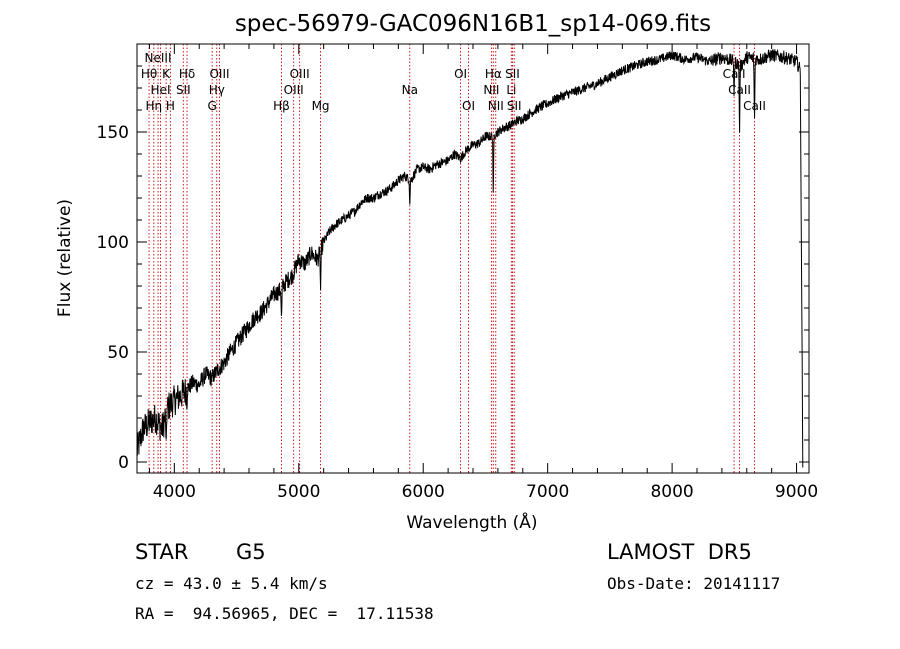 The width and height of the screenshot is (900, 649). What do you see at coordinates (231, 583) in the screenshot?
I see `redshift-cz: cz = 43.0 ± 5.4 km/s` at bounding box center [231, 583].